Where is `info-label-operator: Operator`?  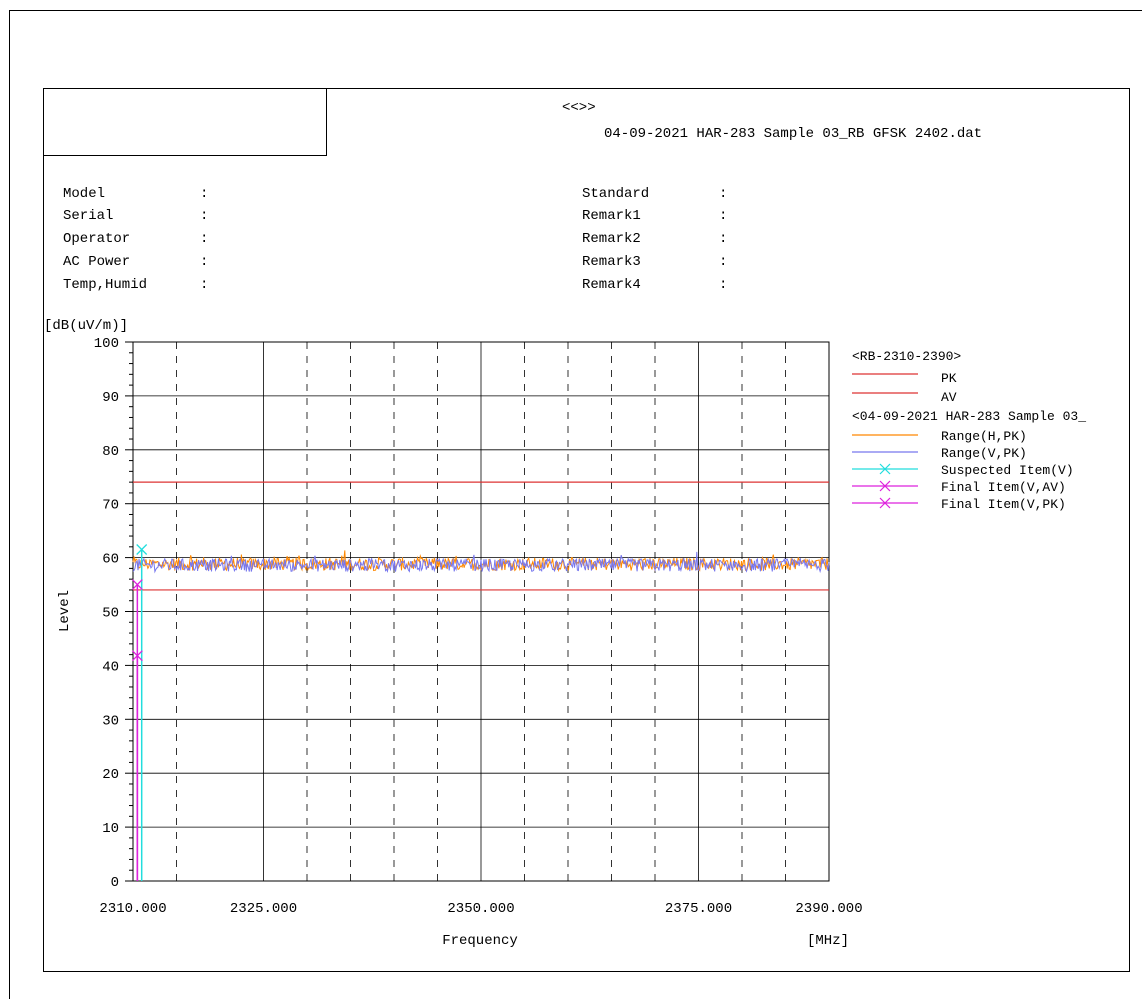
info-label-operator: Operator is located at coordinates (97, 239).